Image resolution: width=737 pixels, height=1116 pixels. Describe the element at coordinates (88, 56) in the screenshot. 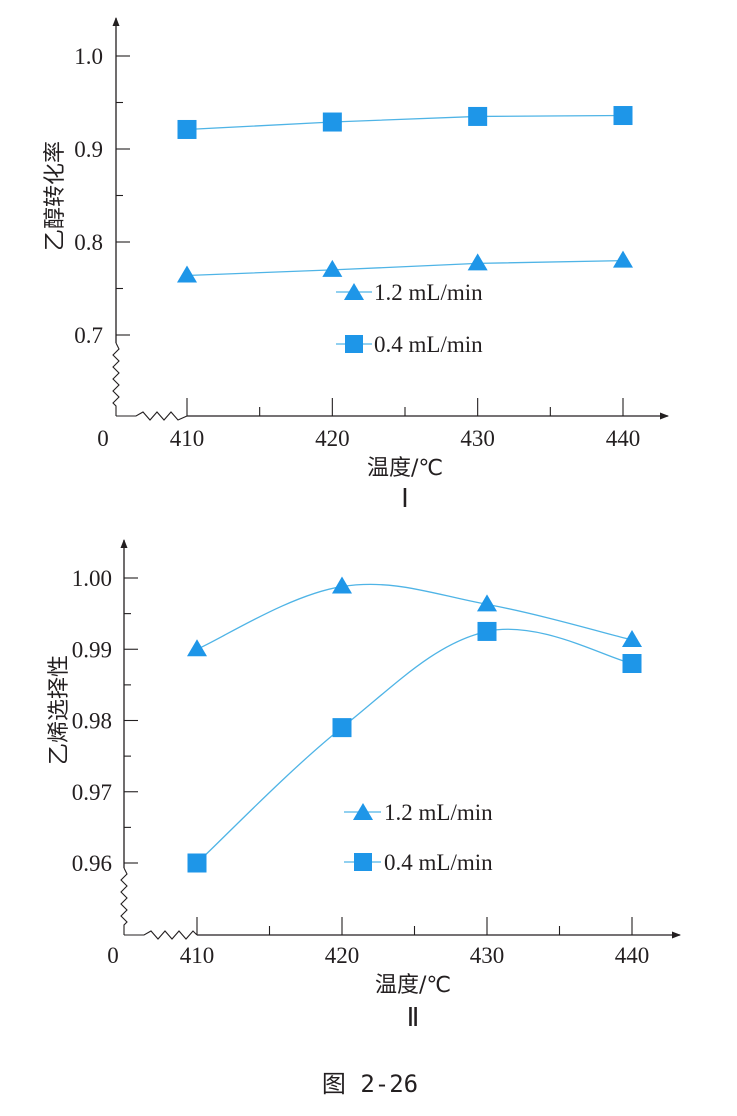

I see `chart-1-y-tick-label: 1.0` at that location.